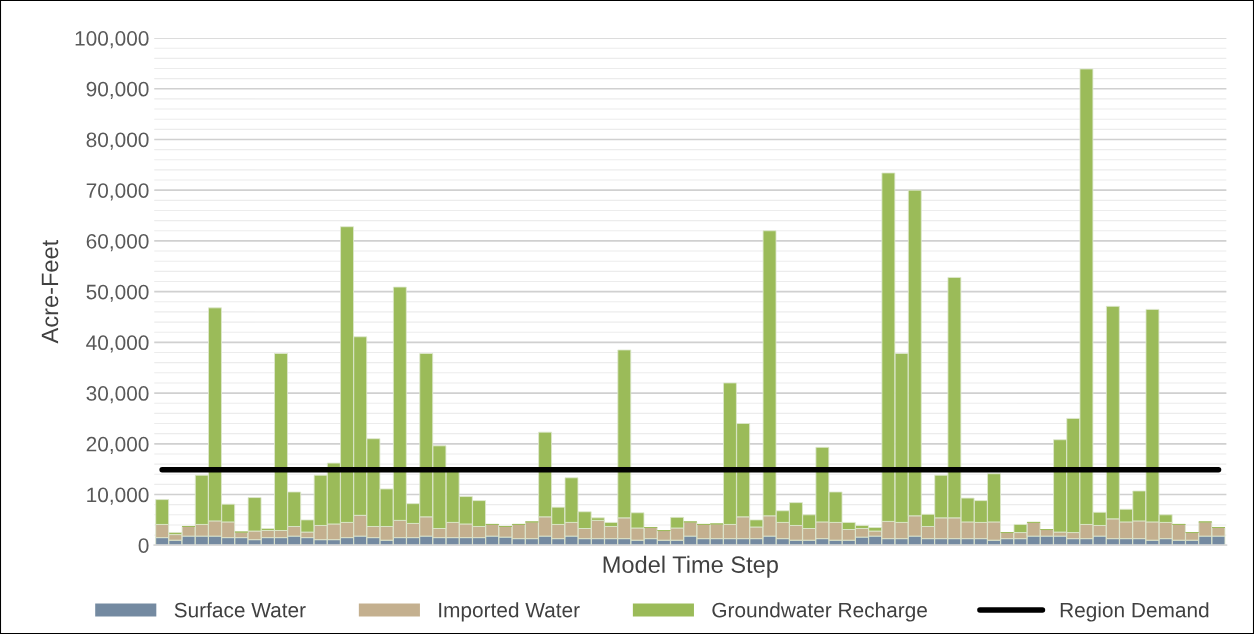  Describe the element at coordinates (117, 90) in the screenshot. I see `y-tick-label: 90,000` at that location.